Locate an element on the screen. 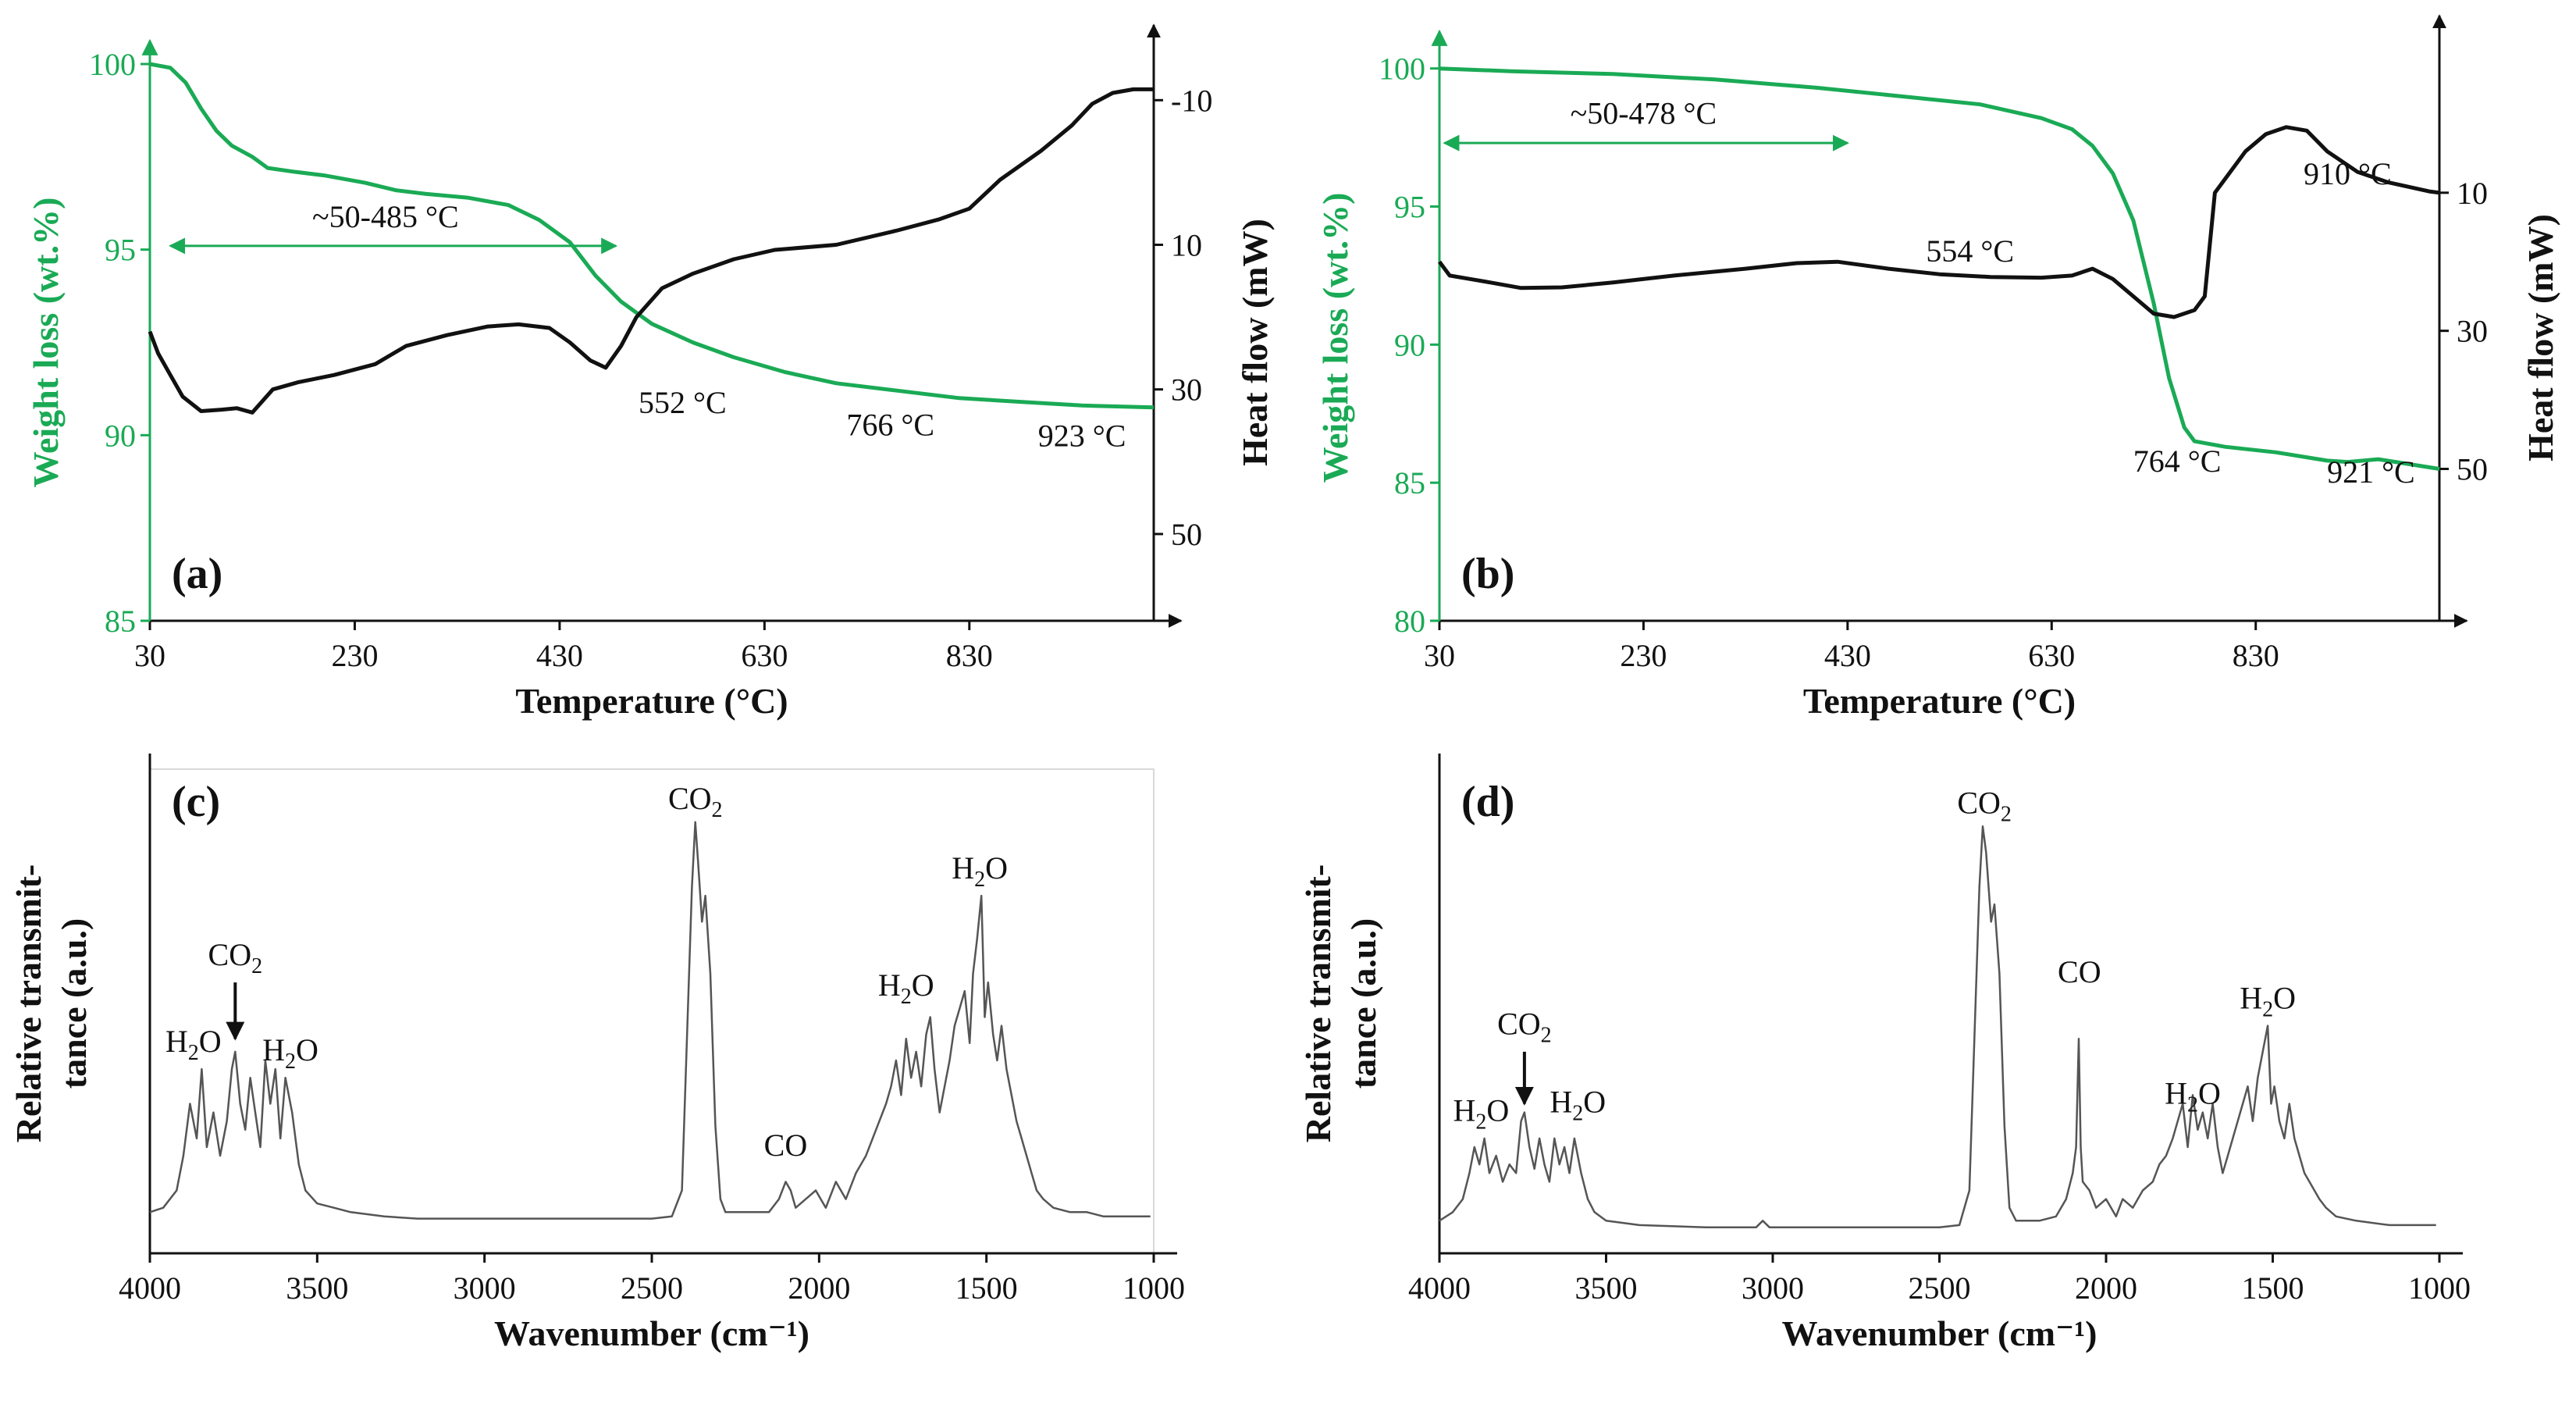 This screenshot has height=1404, width=2576. plot-frame is located at coordinates (652, 1011).